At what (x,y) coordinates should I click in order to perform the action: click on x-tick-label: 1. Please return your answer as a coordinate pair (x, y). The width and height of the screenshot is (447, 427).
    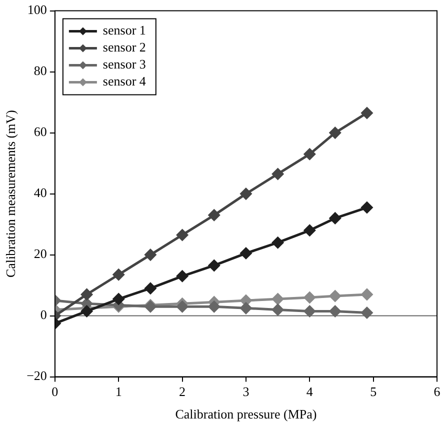
    Looking at the image, I should click on (118, 392).